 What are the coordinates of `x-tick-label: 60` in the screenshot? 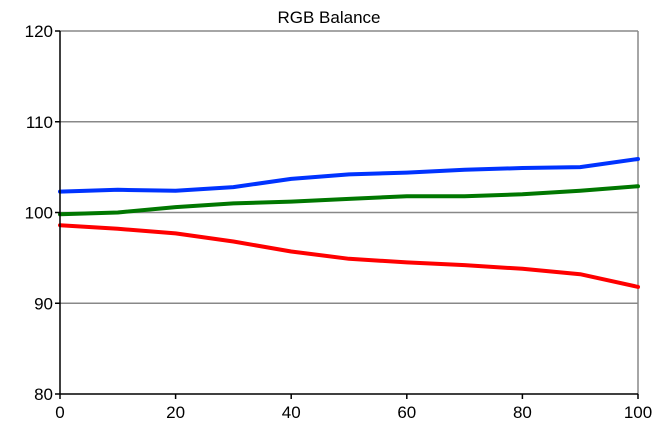 It's located at (406, 412).